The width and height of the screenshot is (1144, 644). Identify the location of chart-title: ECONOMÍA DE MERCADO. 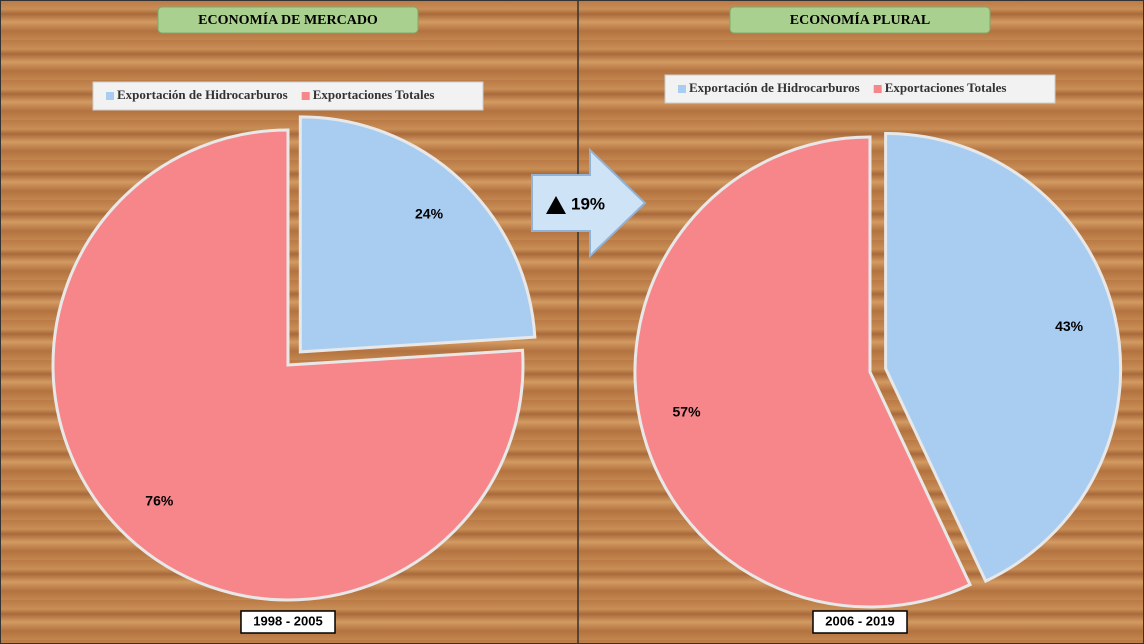
(288, 19).